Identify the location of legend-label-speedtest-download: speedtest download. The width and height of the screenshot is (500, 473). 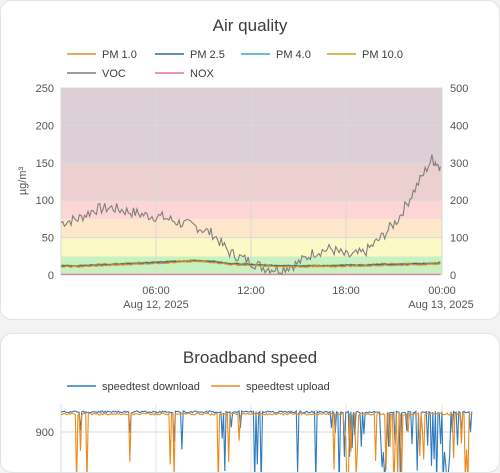
(151, 387).